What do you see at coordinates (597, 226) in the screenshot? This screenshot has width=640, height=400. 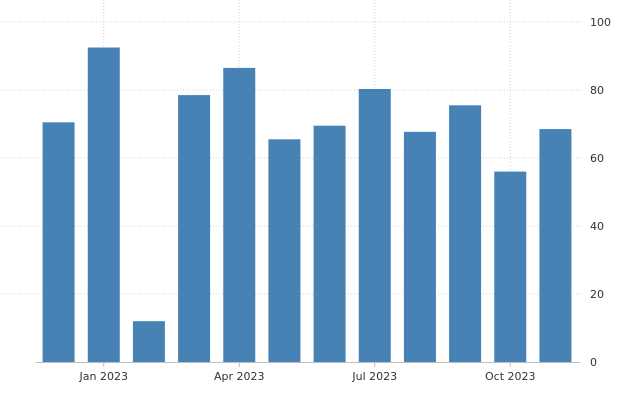 I see `y-tick-label: 40` at bounding box center [597, 226].